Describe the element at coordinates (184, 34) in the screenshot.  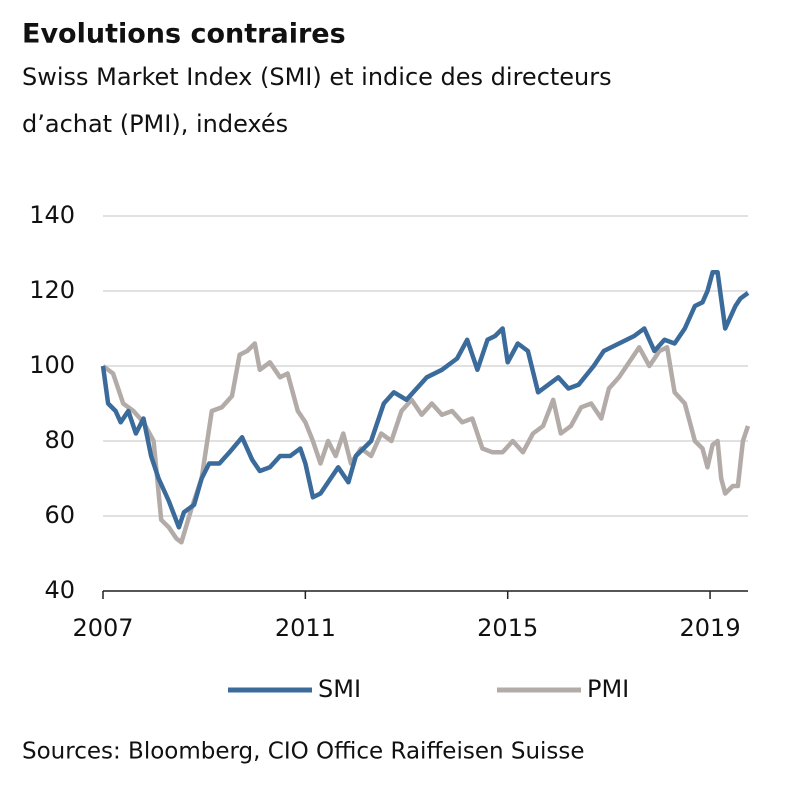
I see `chart-title: Evolutions contraires` at that location.